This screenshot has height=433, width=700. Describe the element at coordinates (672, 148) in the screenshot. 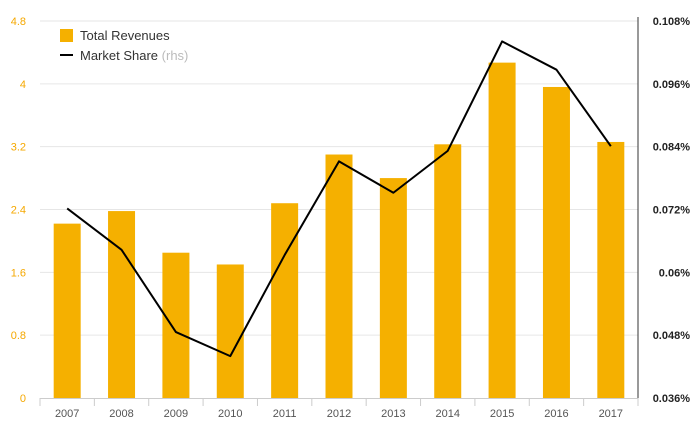

I see `y-right-tick-label: 0.084%` at that location.